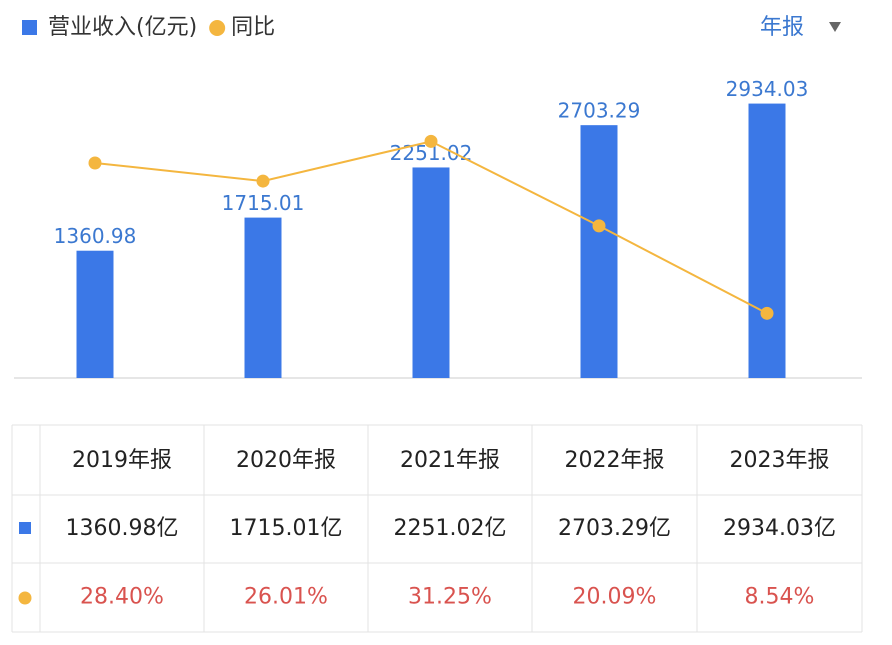 The width and height of the screenshot is (892, 645). Describe the element at coordinates (95, 236) in the screenshot. I see `bar-value-label: 1360.98` at that location.